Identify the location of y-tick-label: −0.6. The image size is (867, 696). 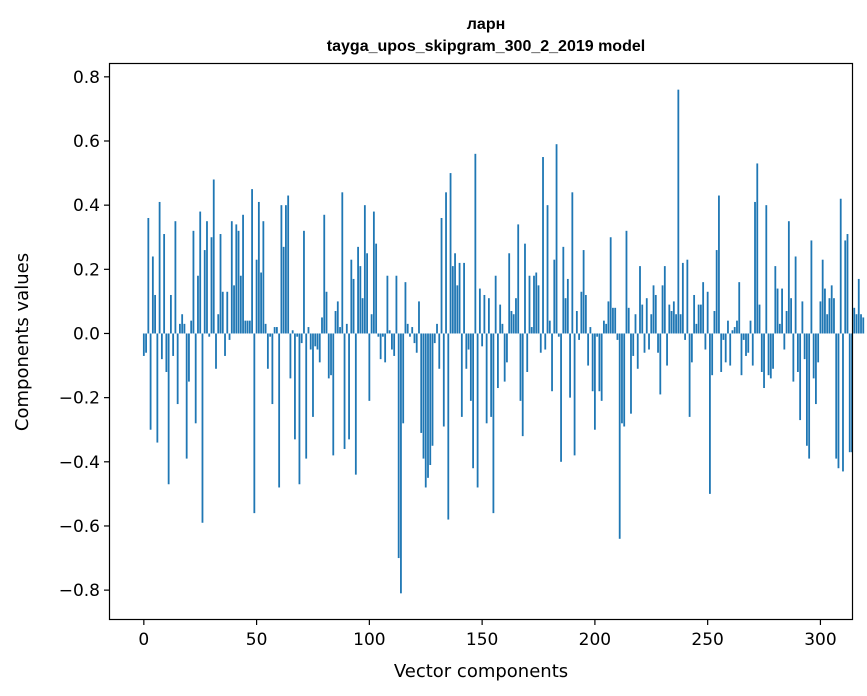
(79, 527).